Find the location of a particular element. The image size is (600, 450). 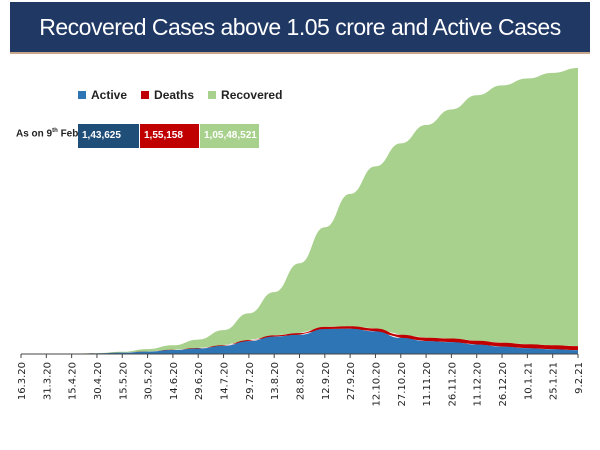

as-on-values: 1,43,625 1,55,158 1,05,48,521 is located at coordinates (169, 136).